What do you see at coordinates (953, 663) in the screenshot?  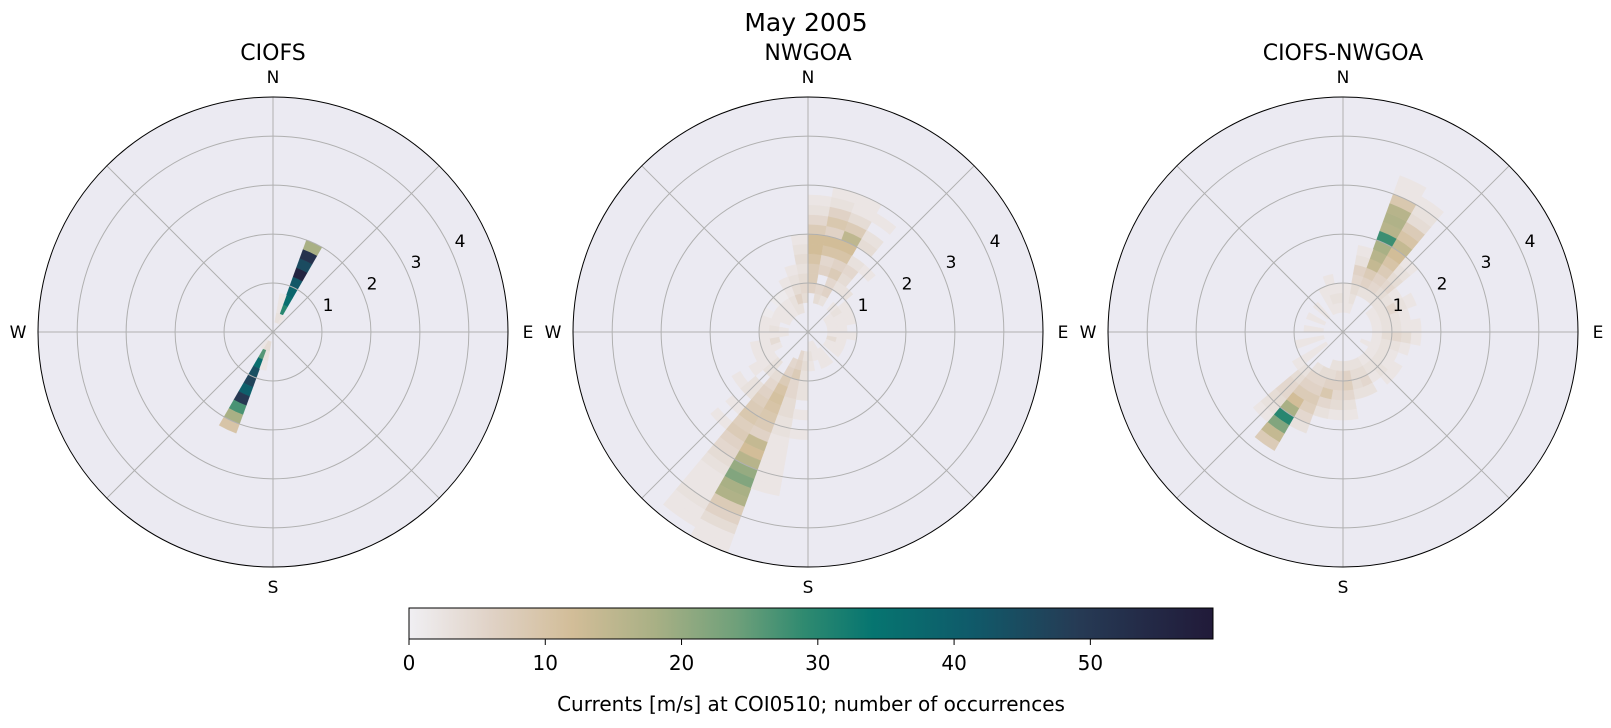 I see `colorbar-tick-label: 40` at bounding box center [953, 663].